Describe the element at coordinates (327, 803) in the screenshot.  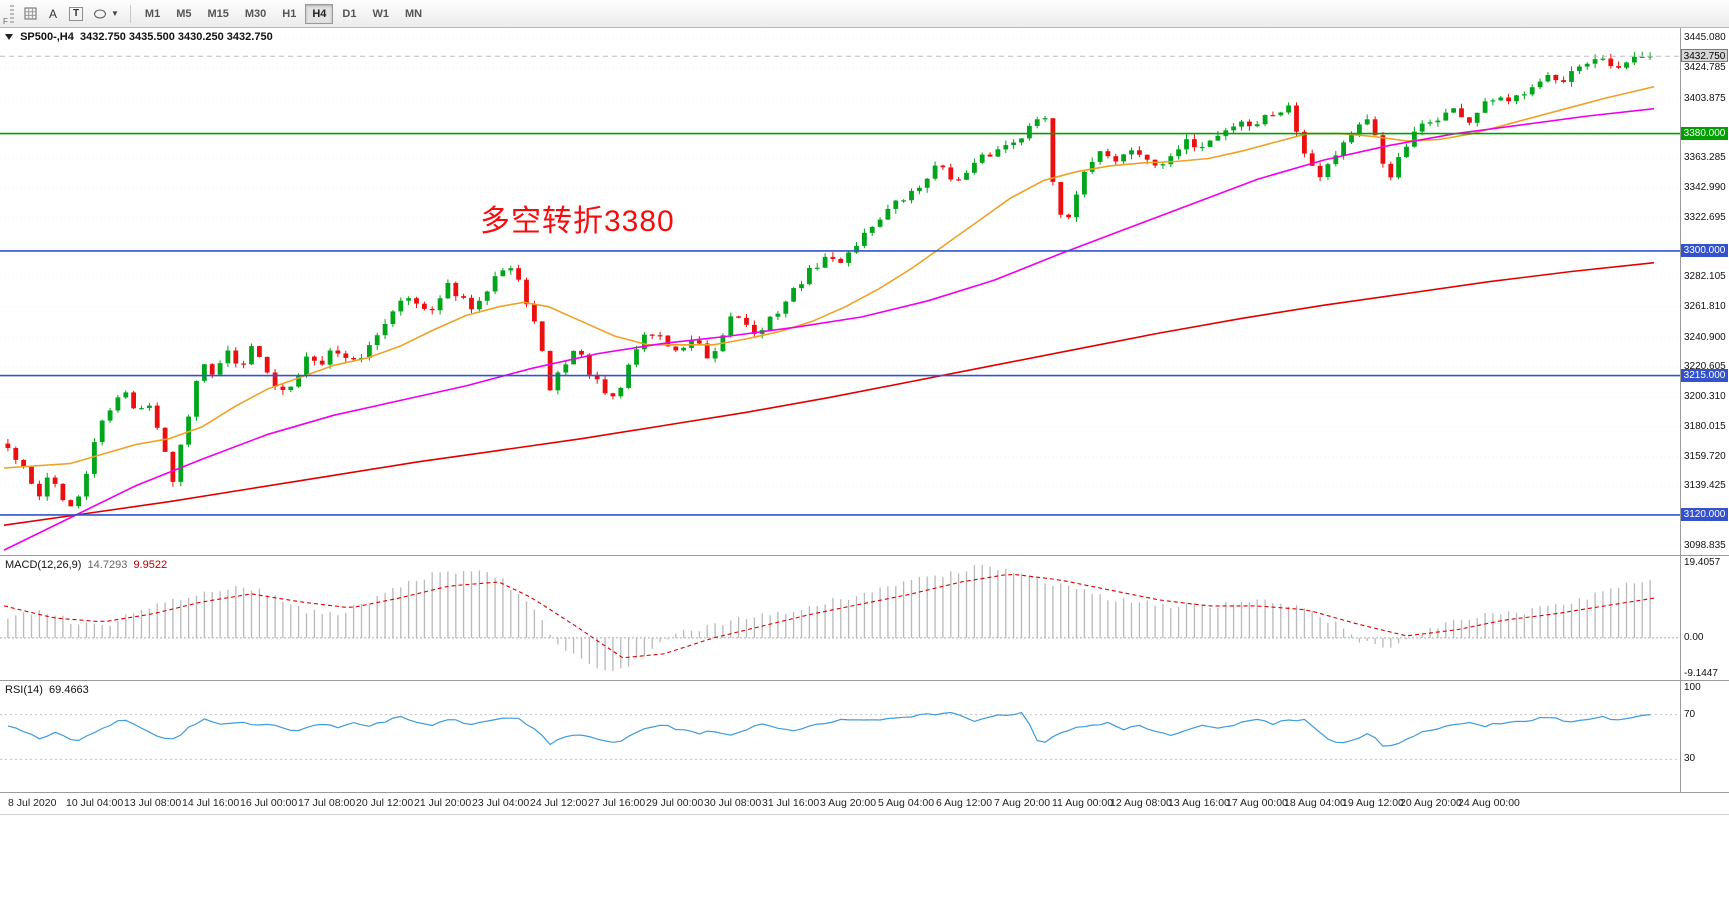
I see `time-axis-label: 17 Jul 08:00` at that location.